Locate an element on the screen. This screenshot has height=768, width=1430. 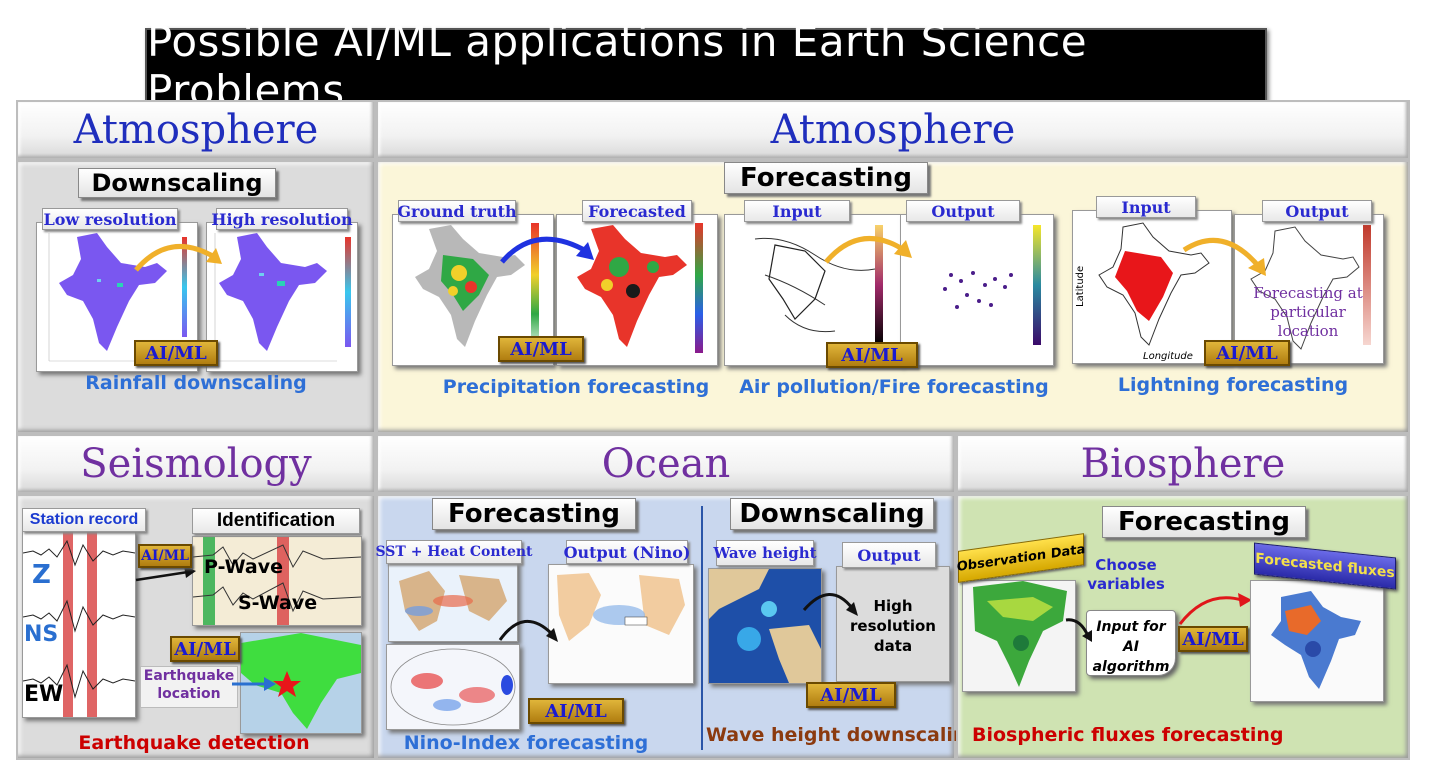
arrow-air is located at coordinates (868, 249).